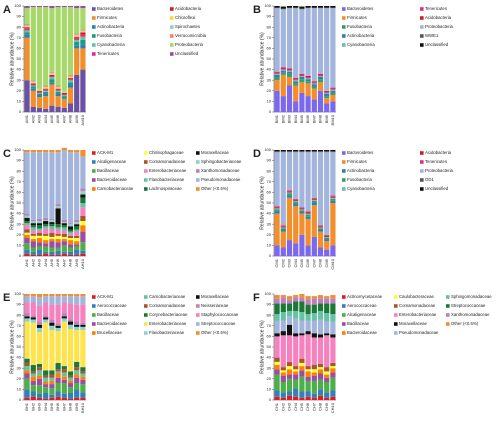 This screenshot has width=500, height=432. I want to click on legend-label: Firmicutes, so click(357, 17).